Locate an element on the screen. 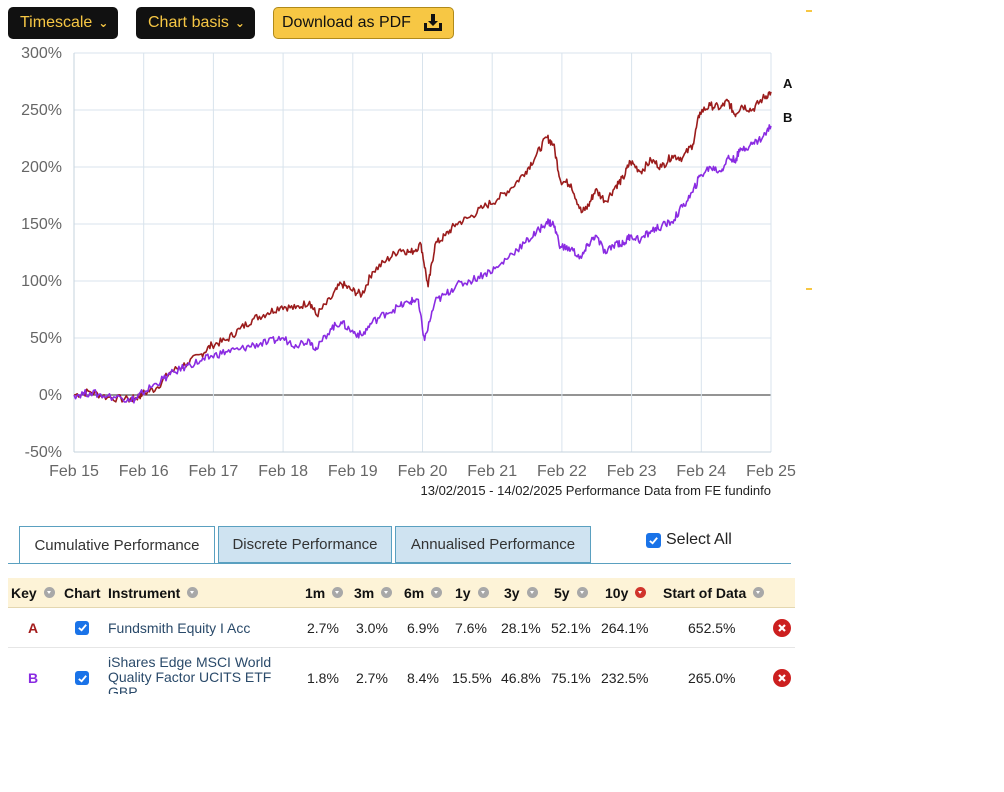 The height and width of the screenshot is (792, 1004). tab-label: Discrete Performance is located at coordinates (305, 544).